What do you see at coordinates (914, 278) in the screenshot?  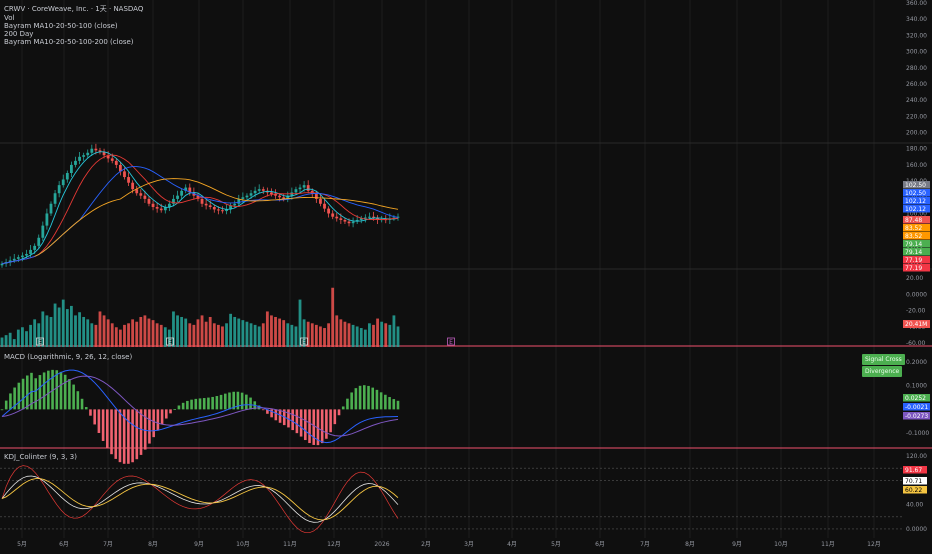 I see `price-y-tick: 20.00` at bounding box center [914, 278].